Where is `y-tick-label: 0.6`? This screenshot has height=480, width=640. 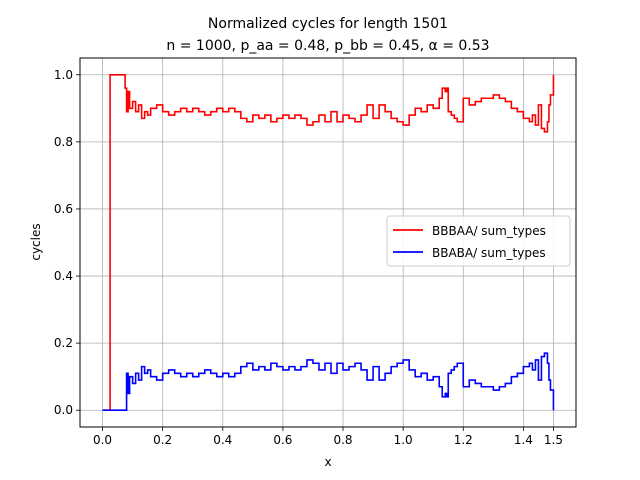 y-tick-label: 0.6 is located at coordinates (63, 209).